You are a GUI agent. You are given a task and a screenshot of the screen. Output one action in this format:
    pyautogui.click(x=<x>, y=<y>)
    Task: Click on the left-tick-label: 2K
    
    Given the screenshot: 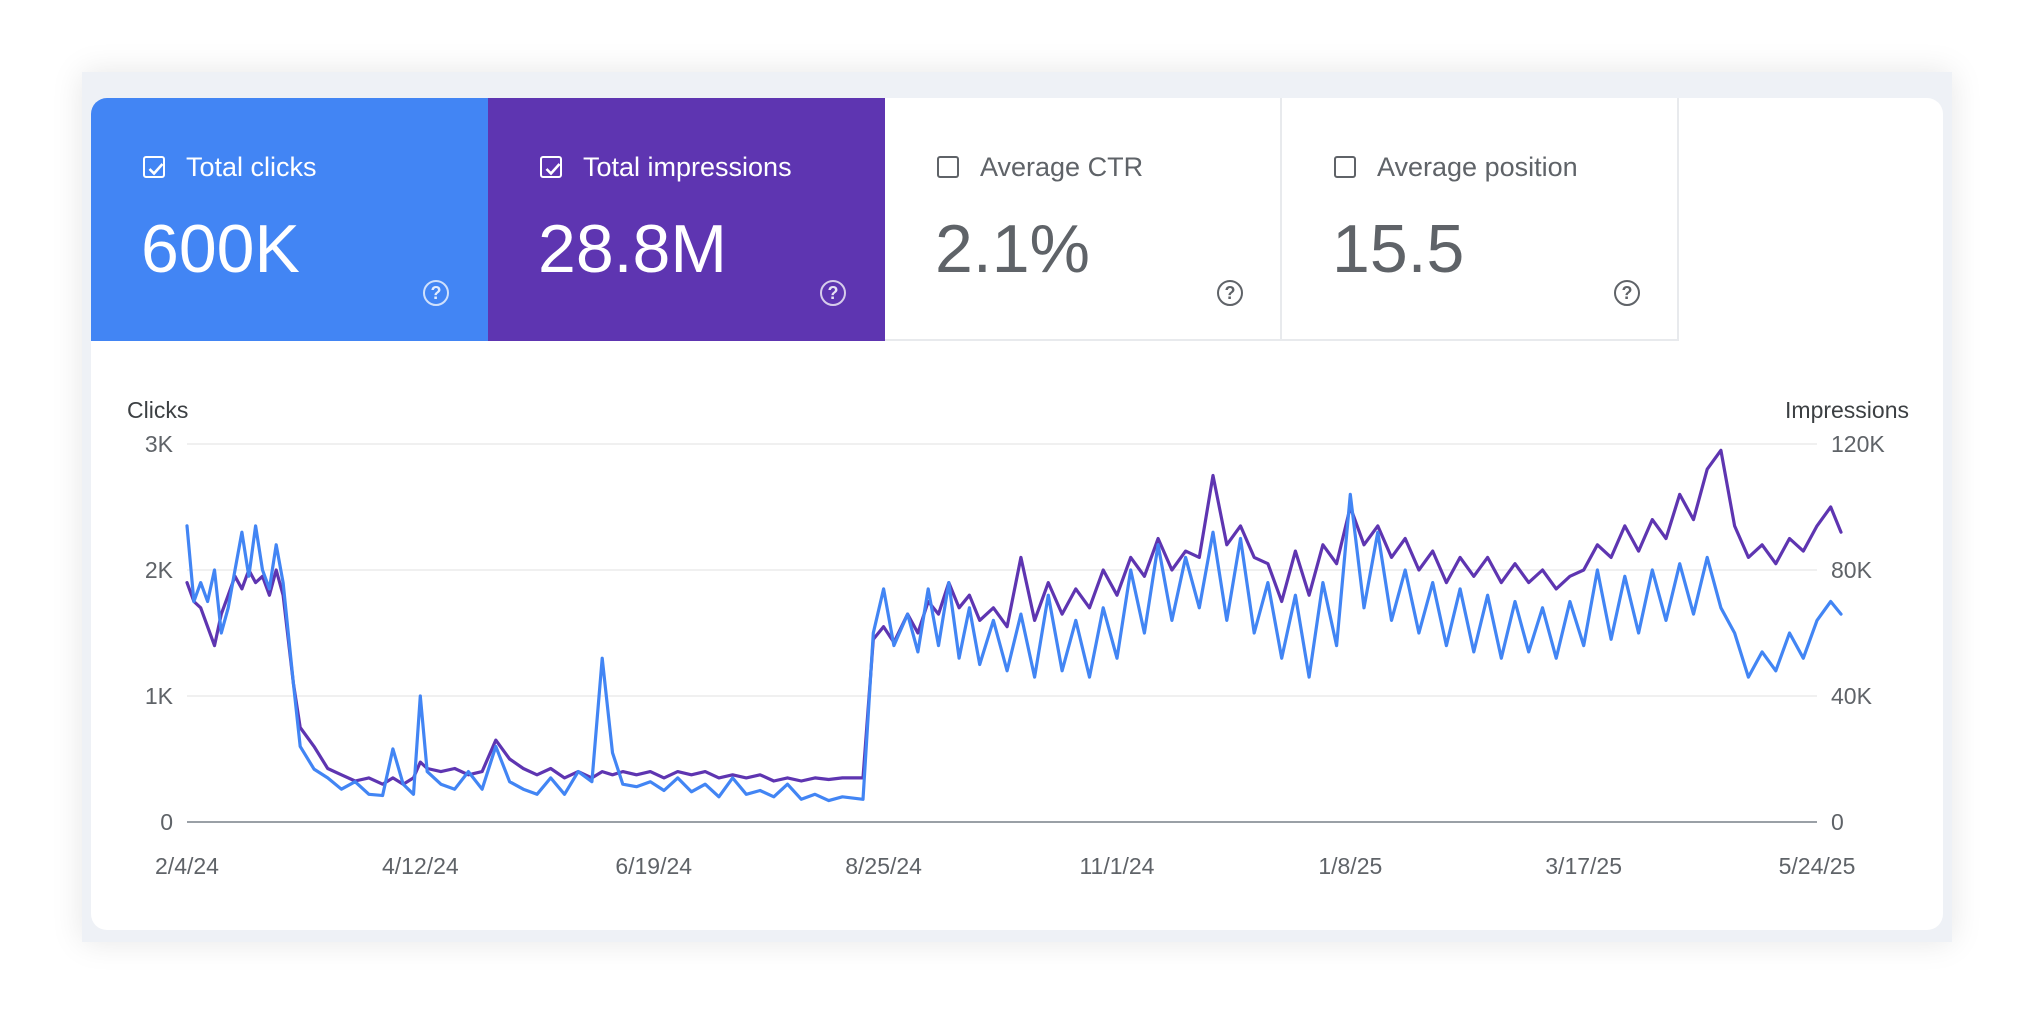 What is the action you would take?
    pyautogui.click(x=159, y=570)
    